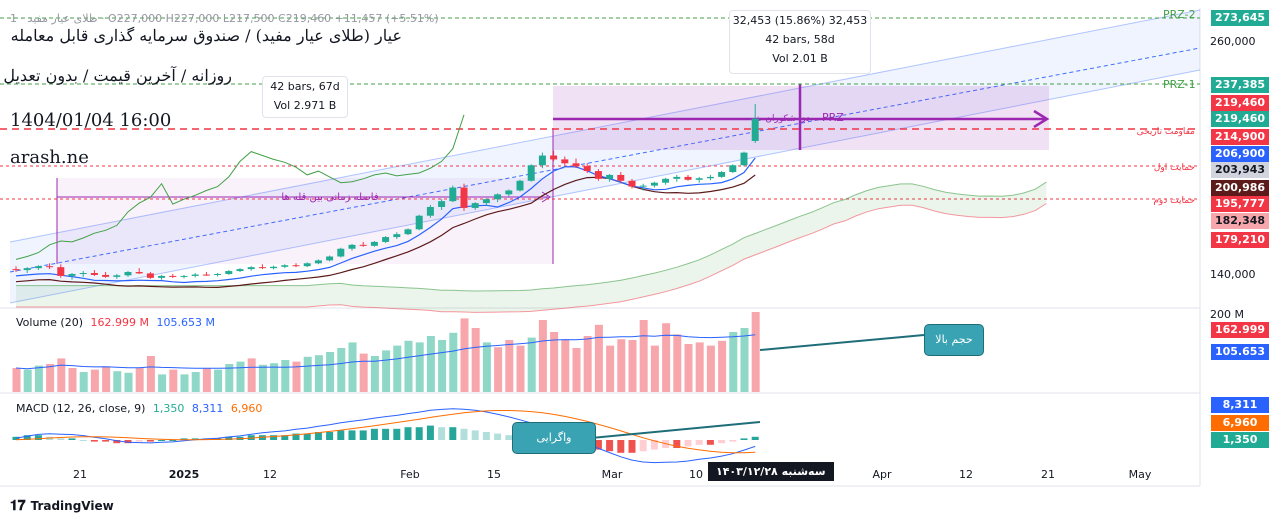 Image resolution: width=1282 pixels, height=523 pixels. Describe the element at coordinates (1240, 85) in the screenshot. I see `price-axis-label: 237,385` at that location.